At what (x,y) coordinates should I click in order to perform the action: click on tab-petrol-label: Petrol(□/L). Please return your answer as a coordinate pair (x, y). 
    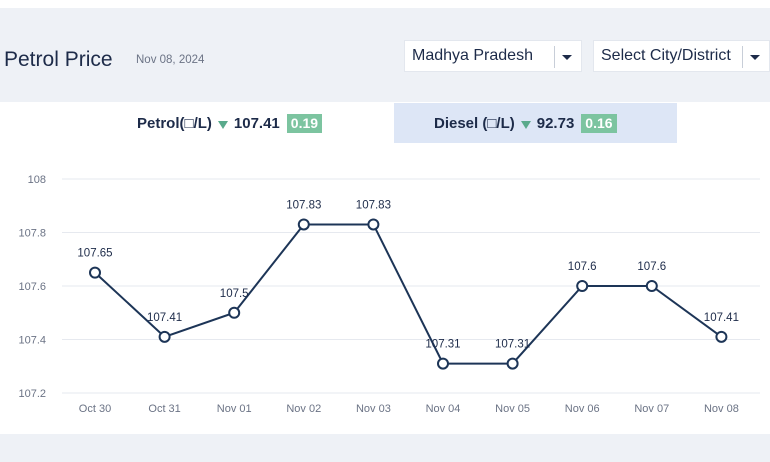
    Looking at the image, I should click on (174, 123).